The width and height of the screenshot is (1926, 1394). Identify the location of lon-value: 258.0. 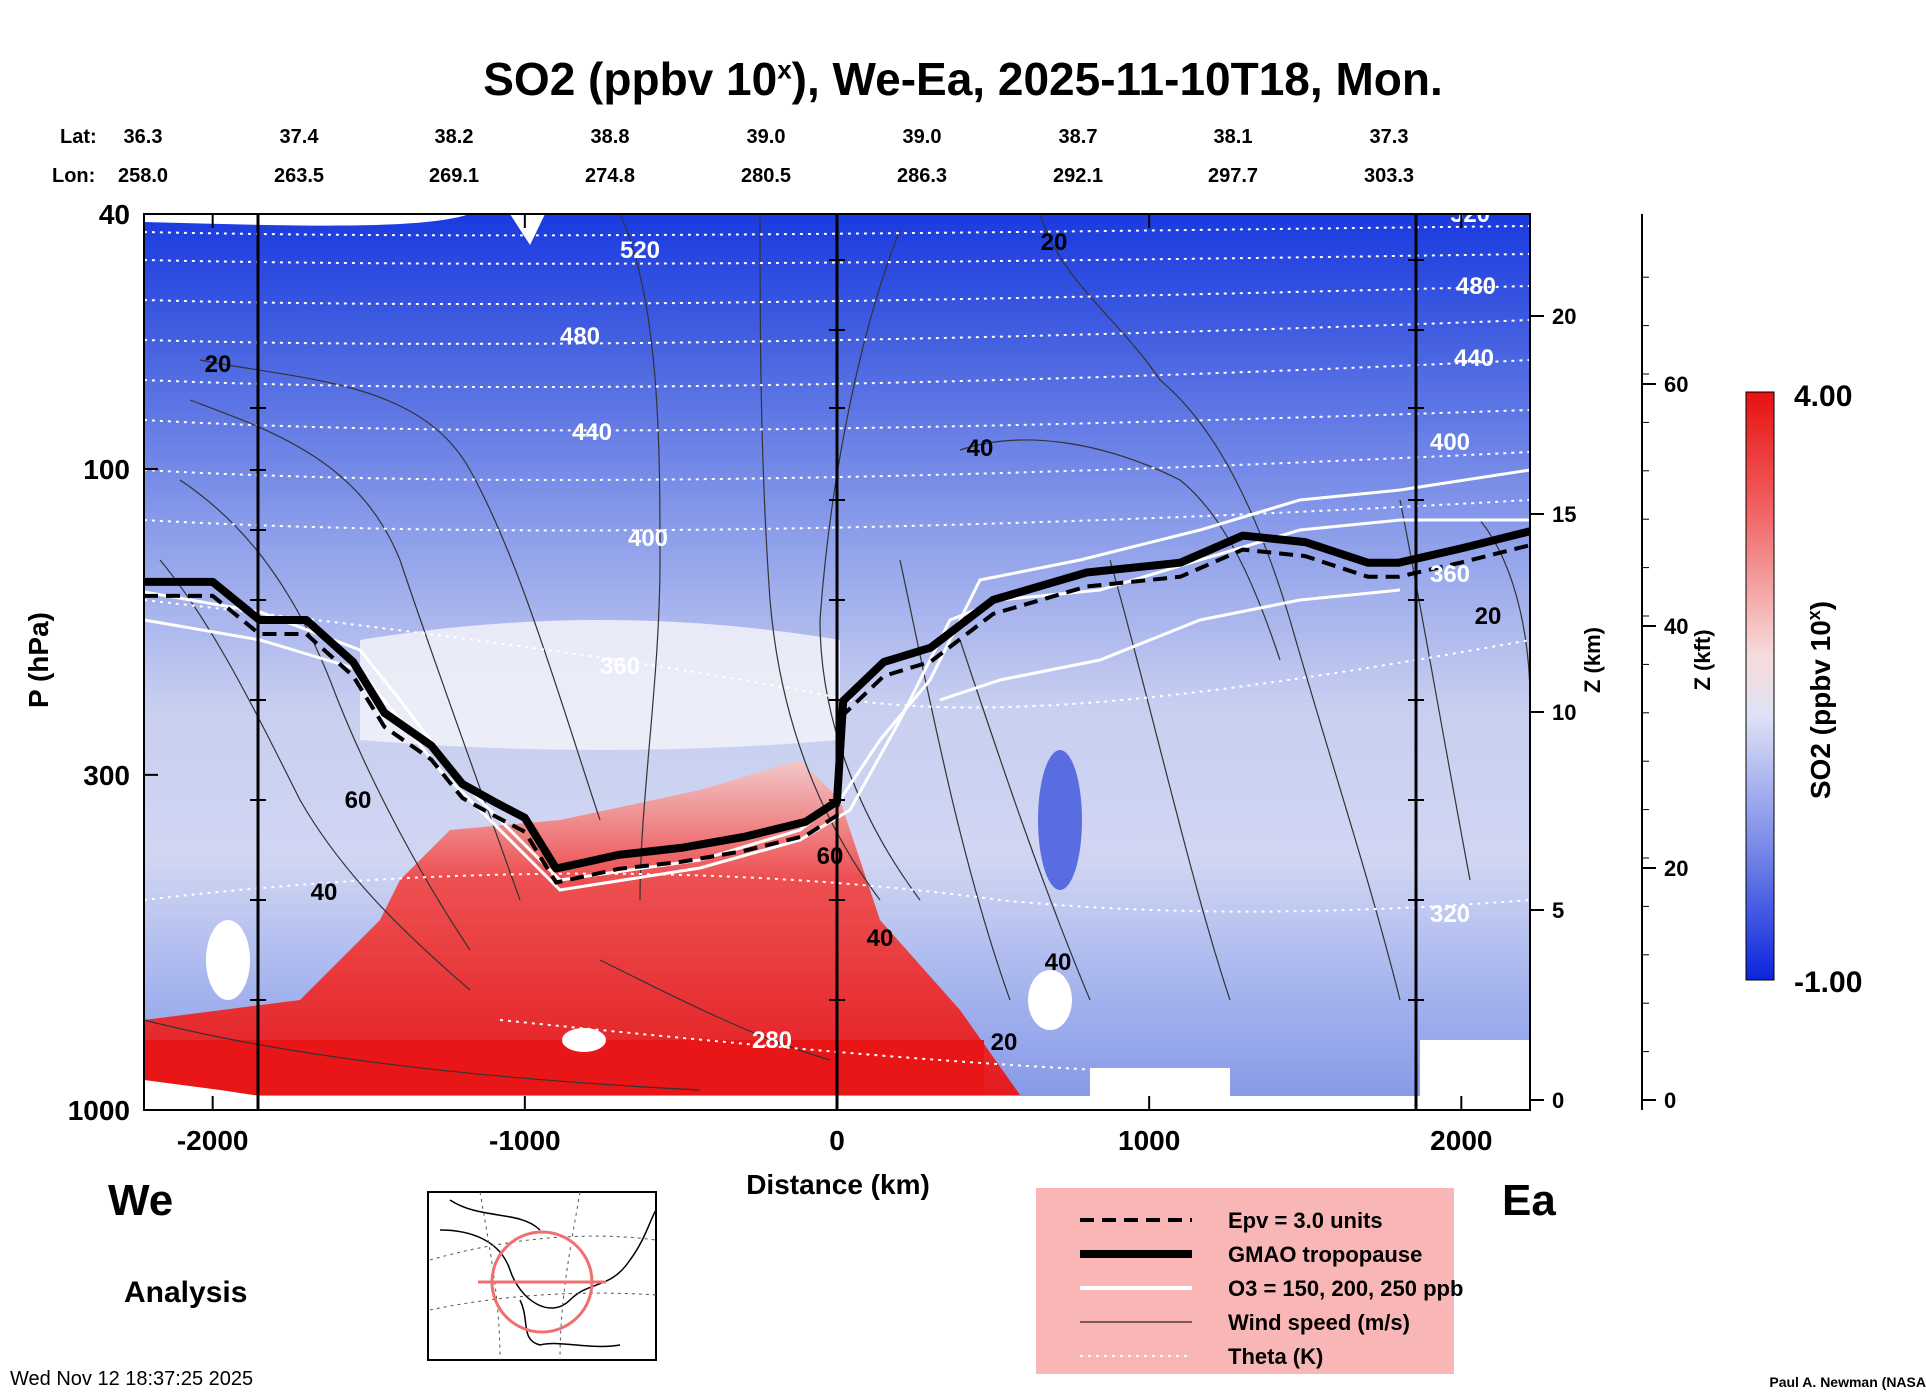
(143, 176).